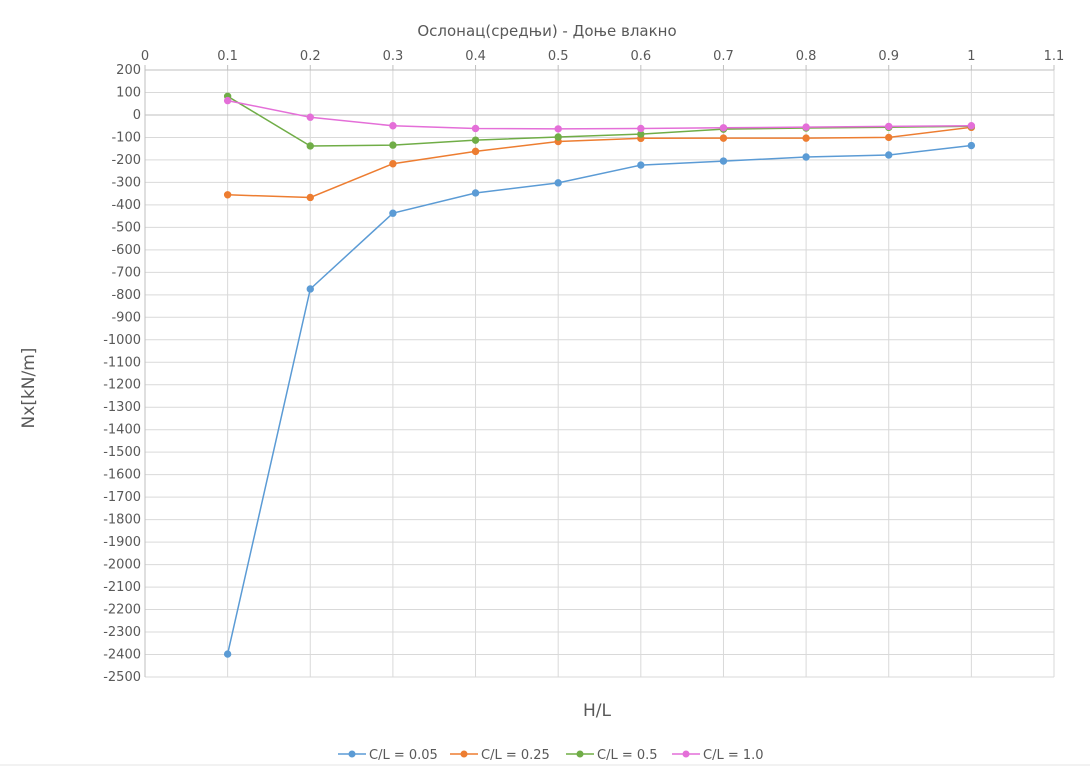  Describe the element at coordinates (126, 205) in the screenshot. I see `y-tick-label: -400` at that location.